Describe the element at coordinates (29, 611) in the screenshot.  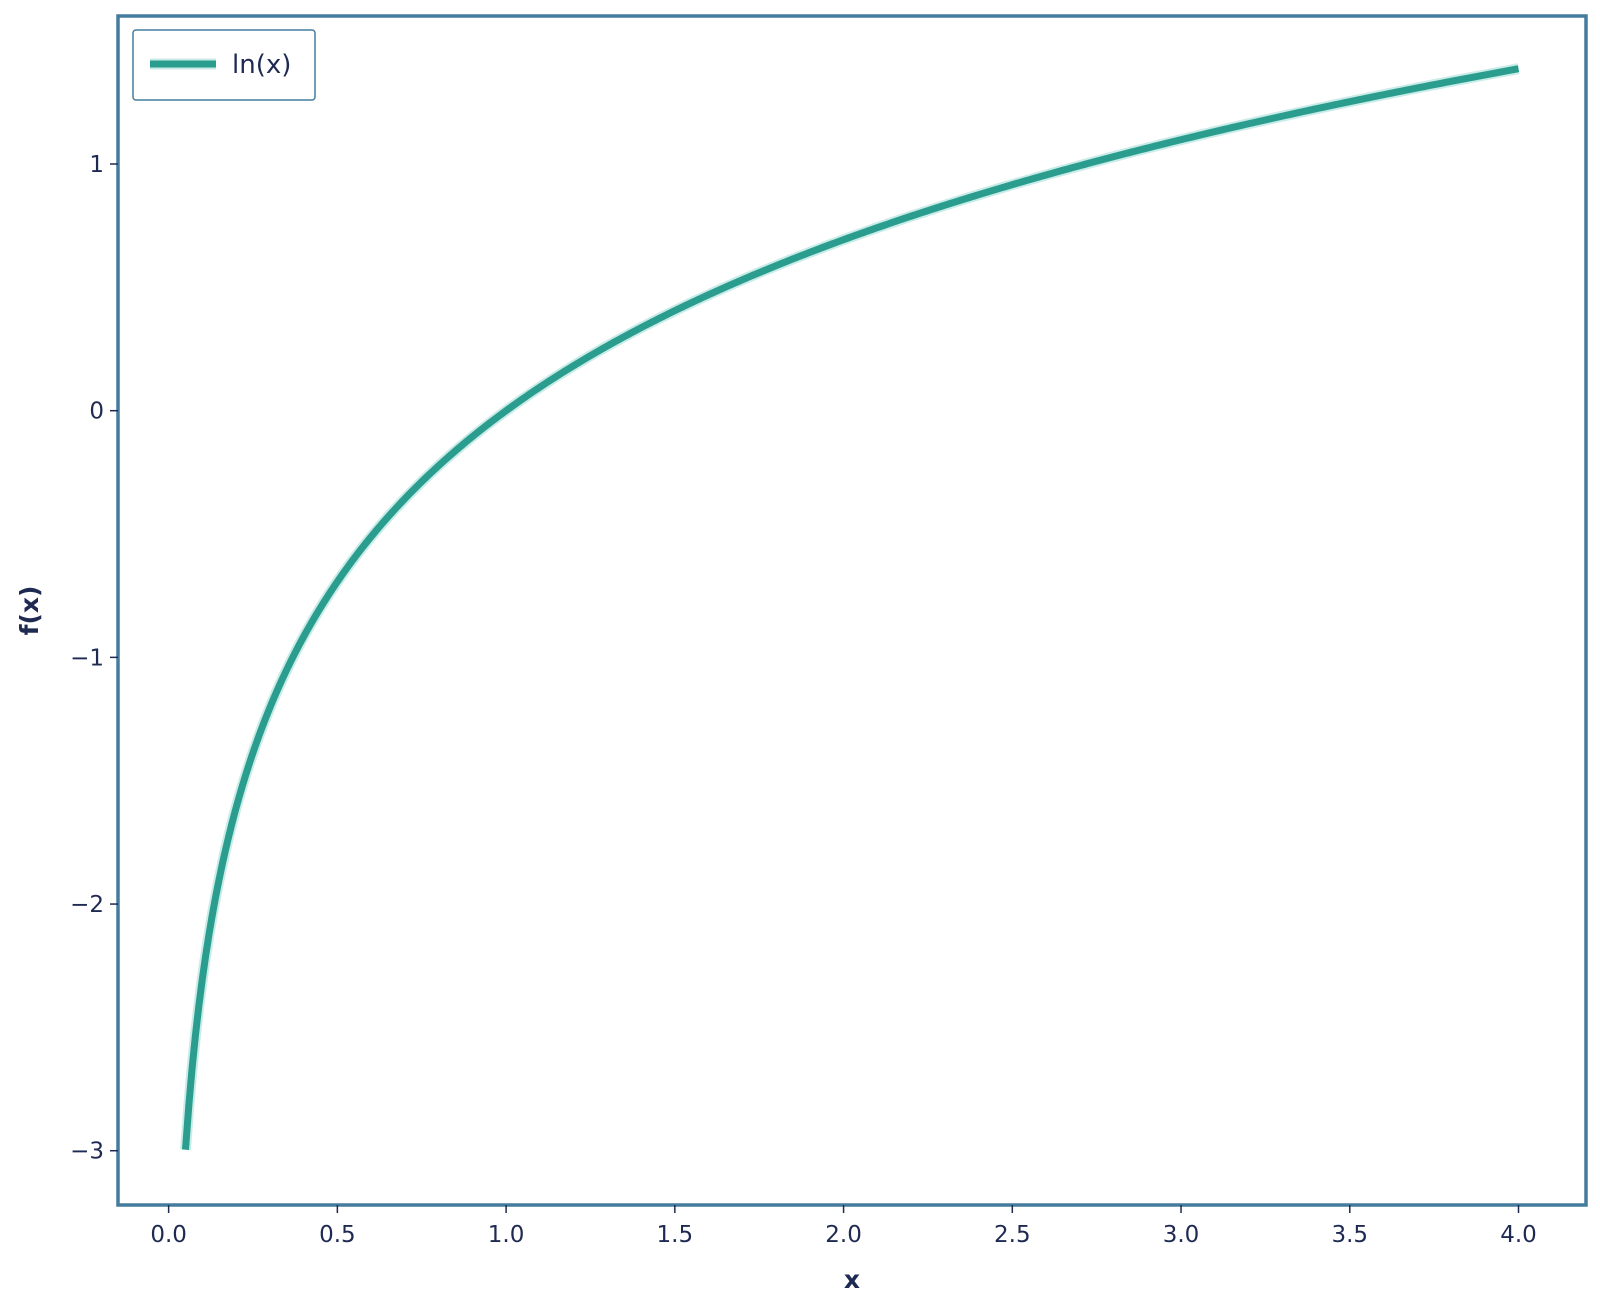
I see `y-axis-label: f(x)` at that location.